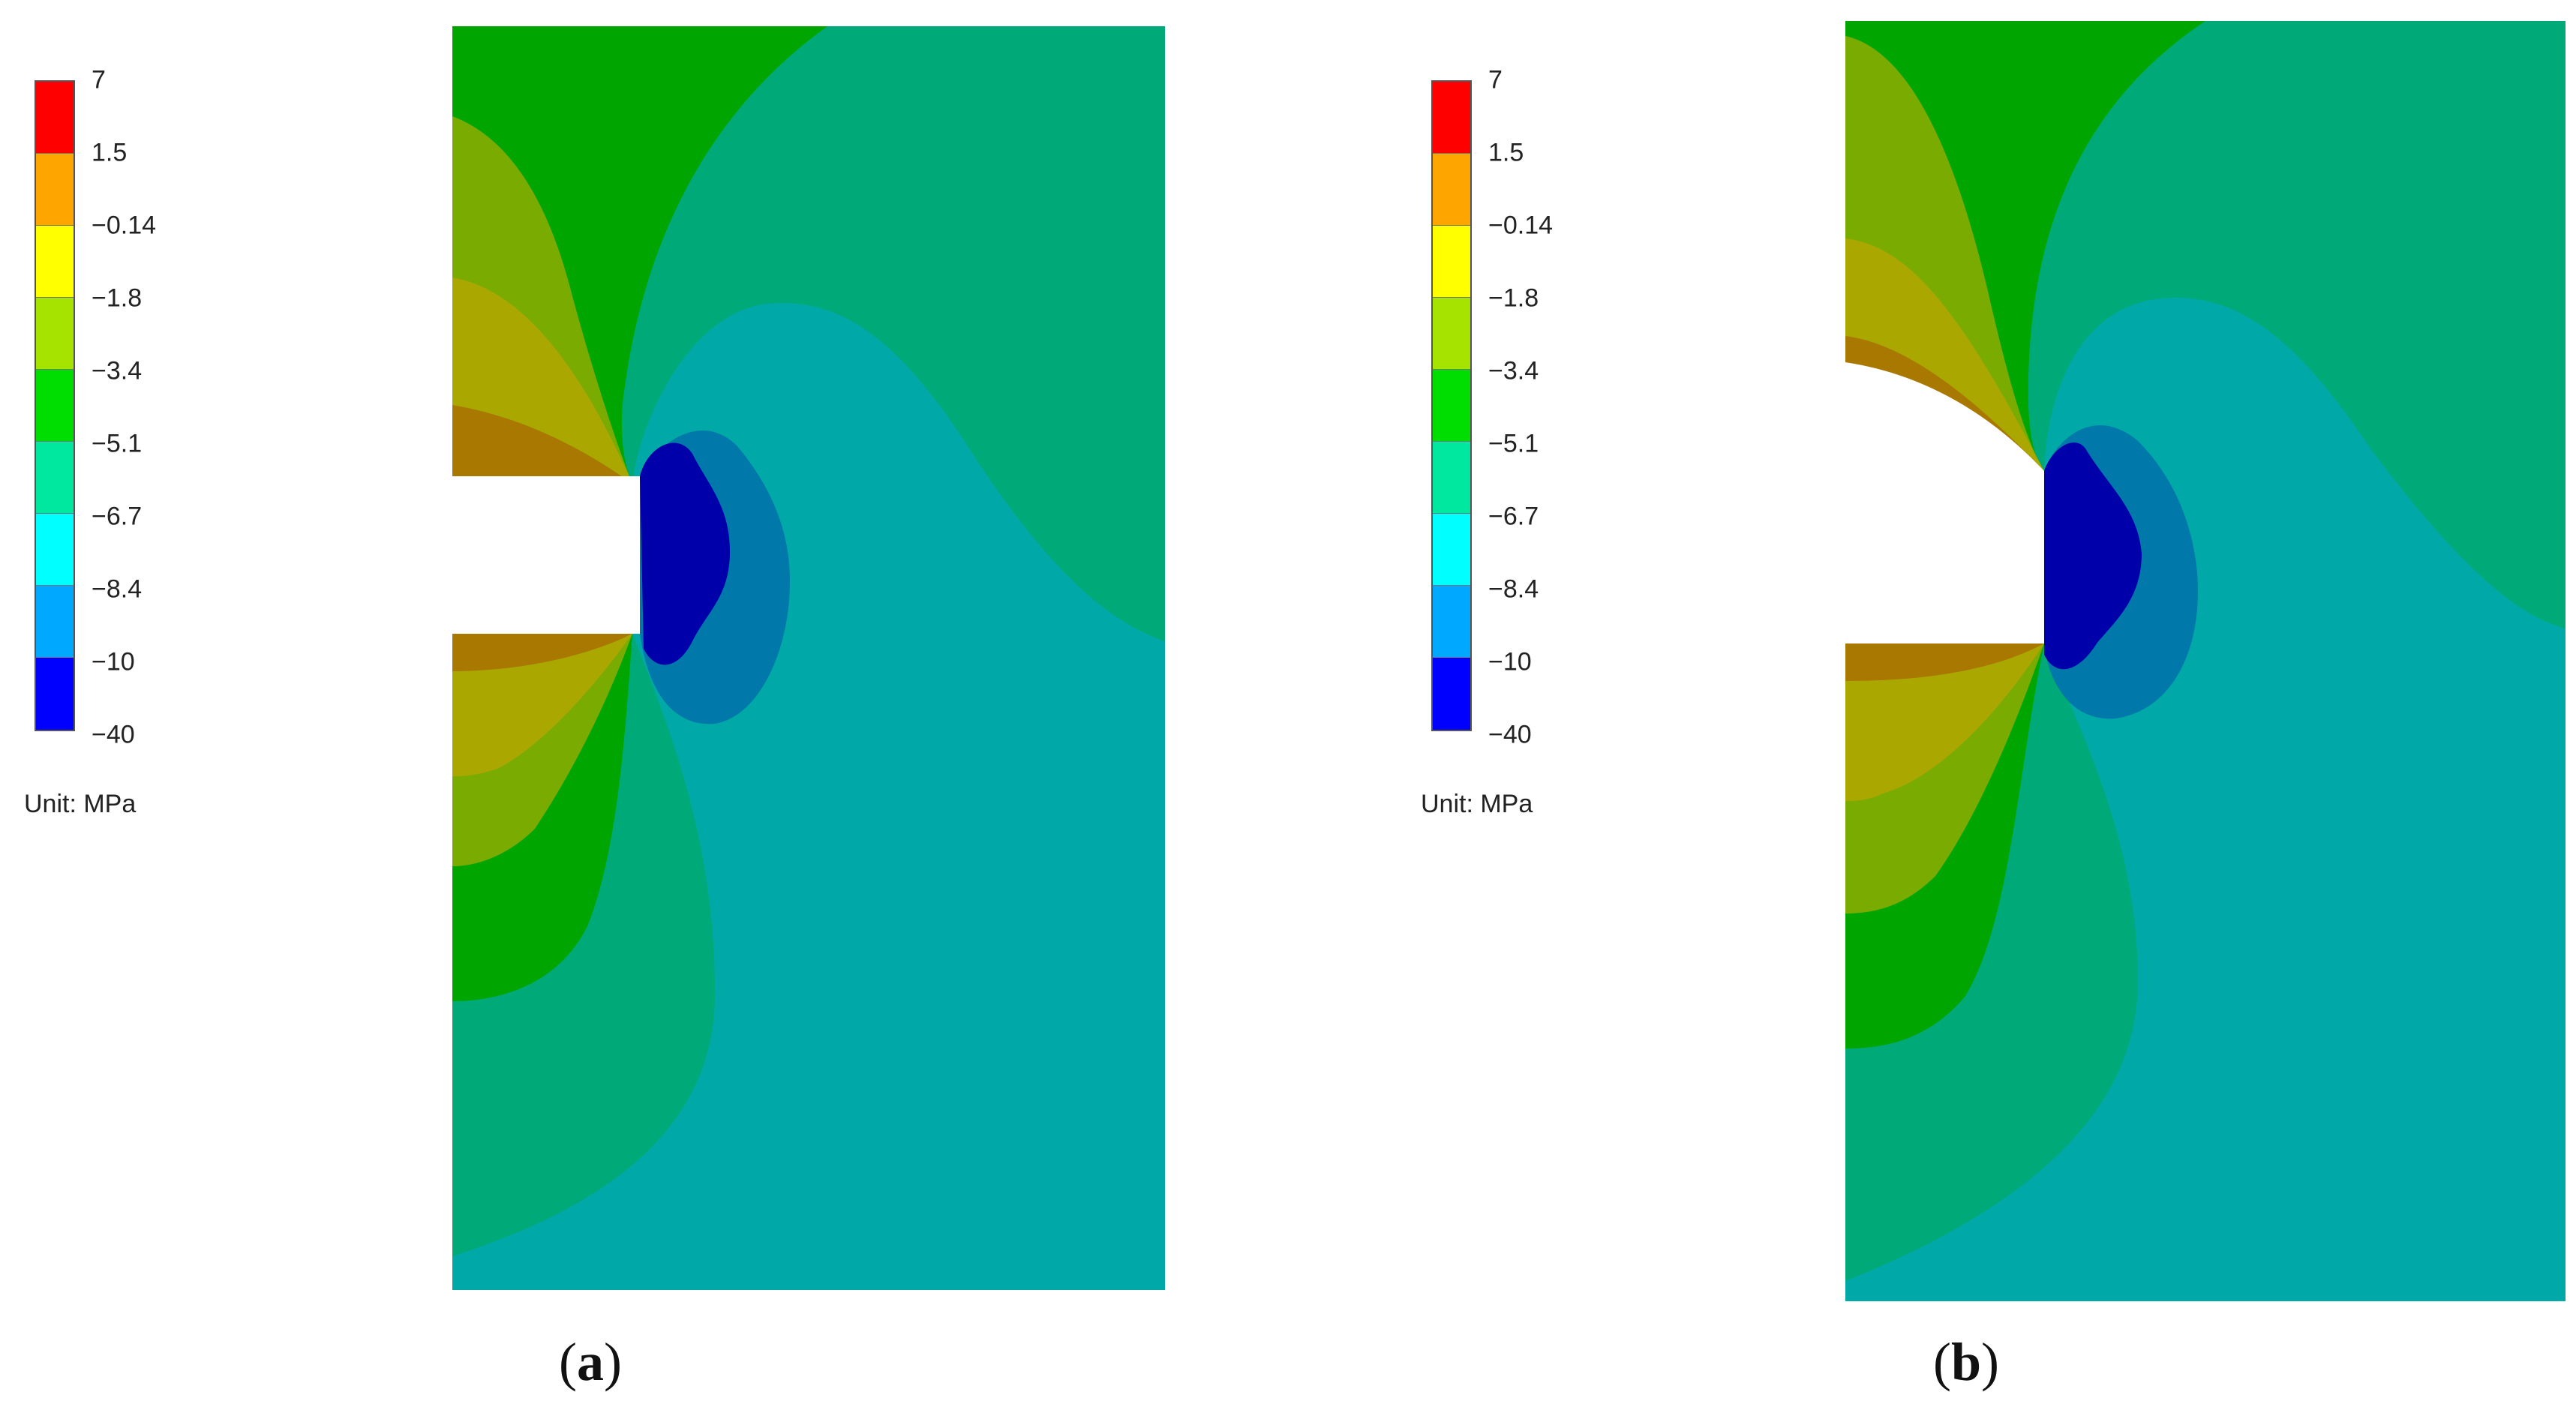 The width and height of the screenshot is (2576, 1419). I want to click on panel-caption: (a), so click(590, 1362).